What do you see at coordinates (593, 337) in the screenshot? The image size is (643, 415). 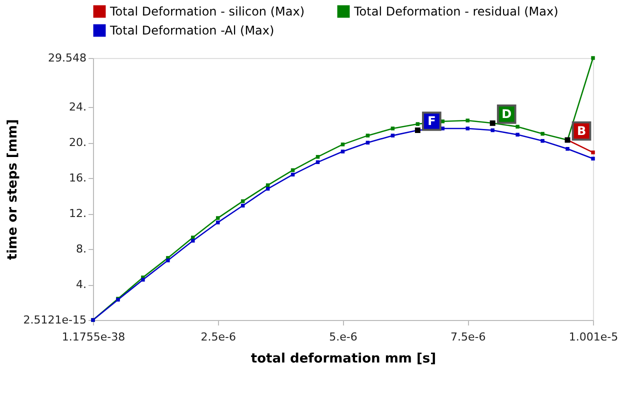 I see `x-tick-label: 1.001e-5` at bounding box center [593, 337].